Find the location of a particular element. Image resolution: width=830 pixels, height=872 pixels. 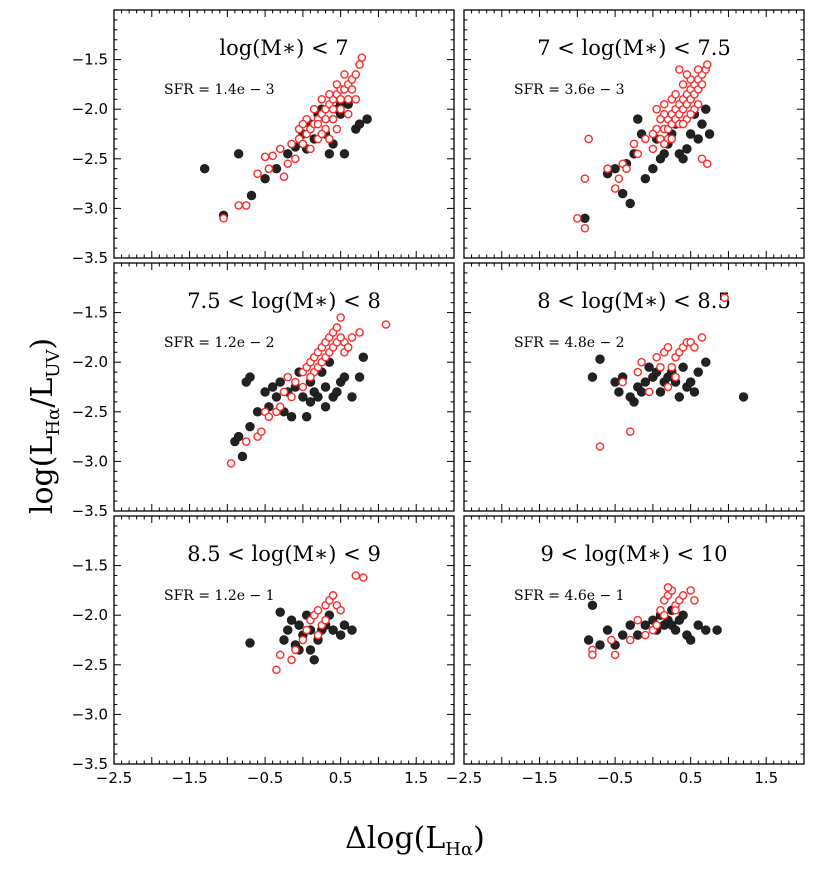

x-tick-label: −2.5 is located at coordinates (464, 778).